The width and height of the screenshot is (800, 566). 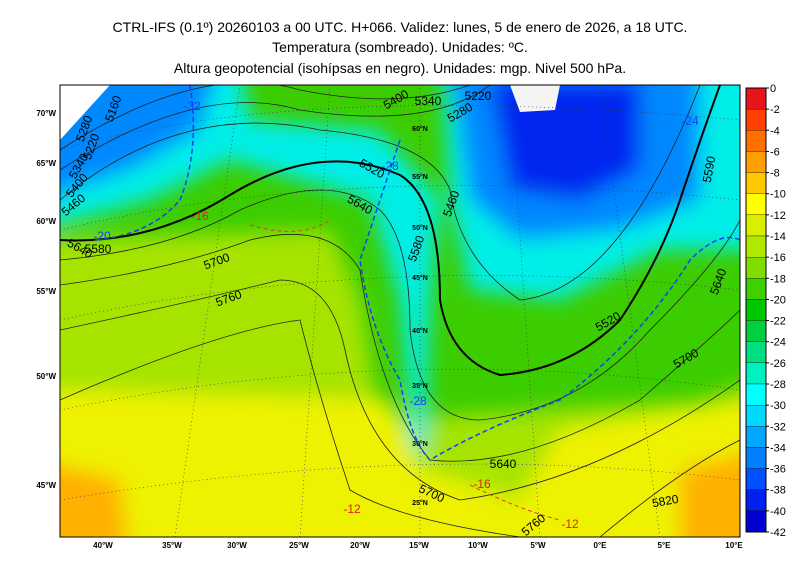 What do you see at coordinates (478, 96) in the screenshot?
I see `height-label: 5220` at bounding box center [478, 96].